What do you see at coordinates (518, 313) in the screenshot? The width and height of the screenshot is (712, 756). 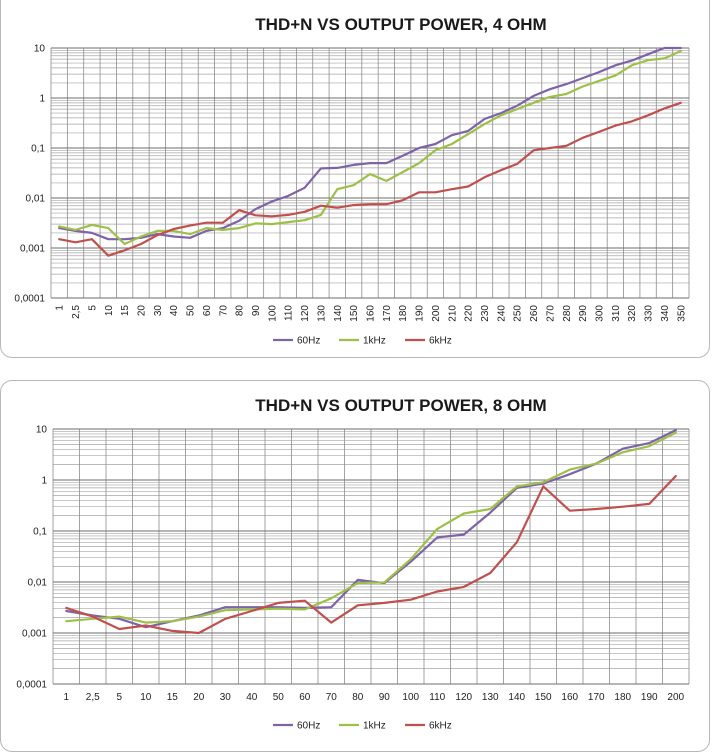 I see `x-tick-label: 250` at bounding box center [518, 313].